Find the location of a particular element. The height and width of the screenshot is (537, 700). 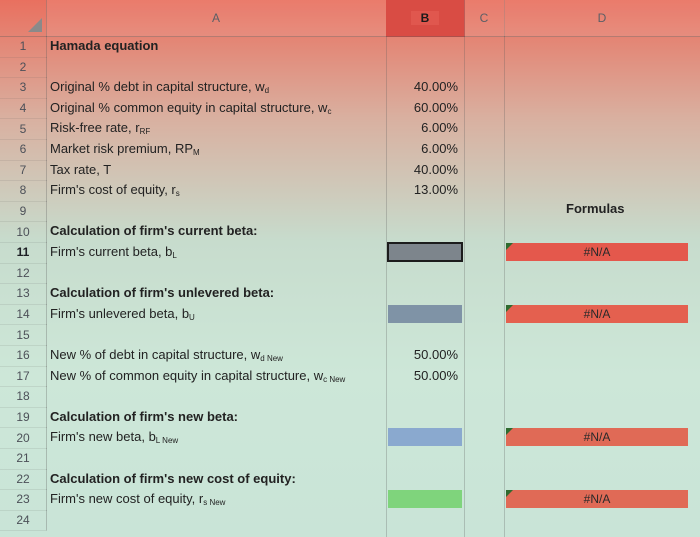

cell-d23-formula-text: #N/A is located at coordinates (597, 499).